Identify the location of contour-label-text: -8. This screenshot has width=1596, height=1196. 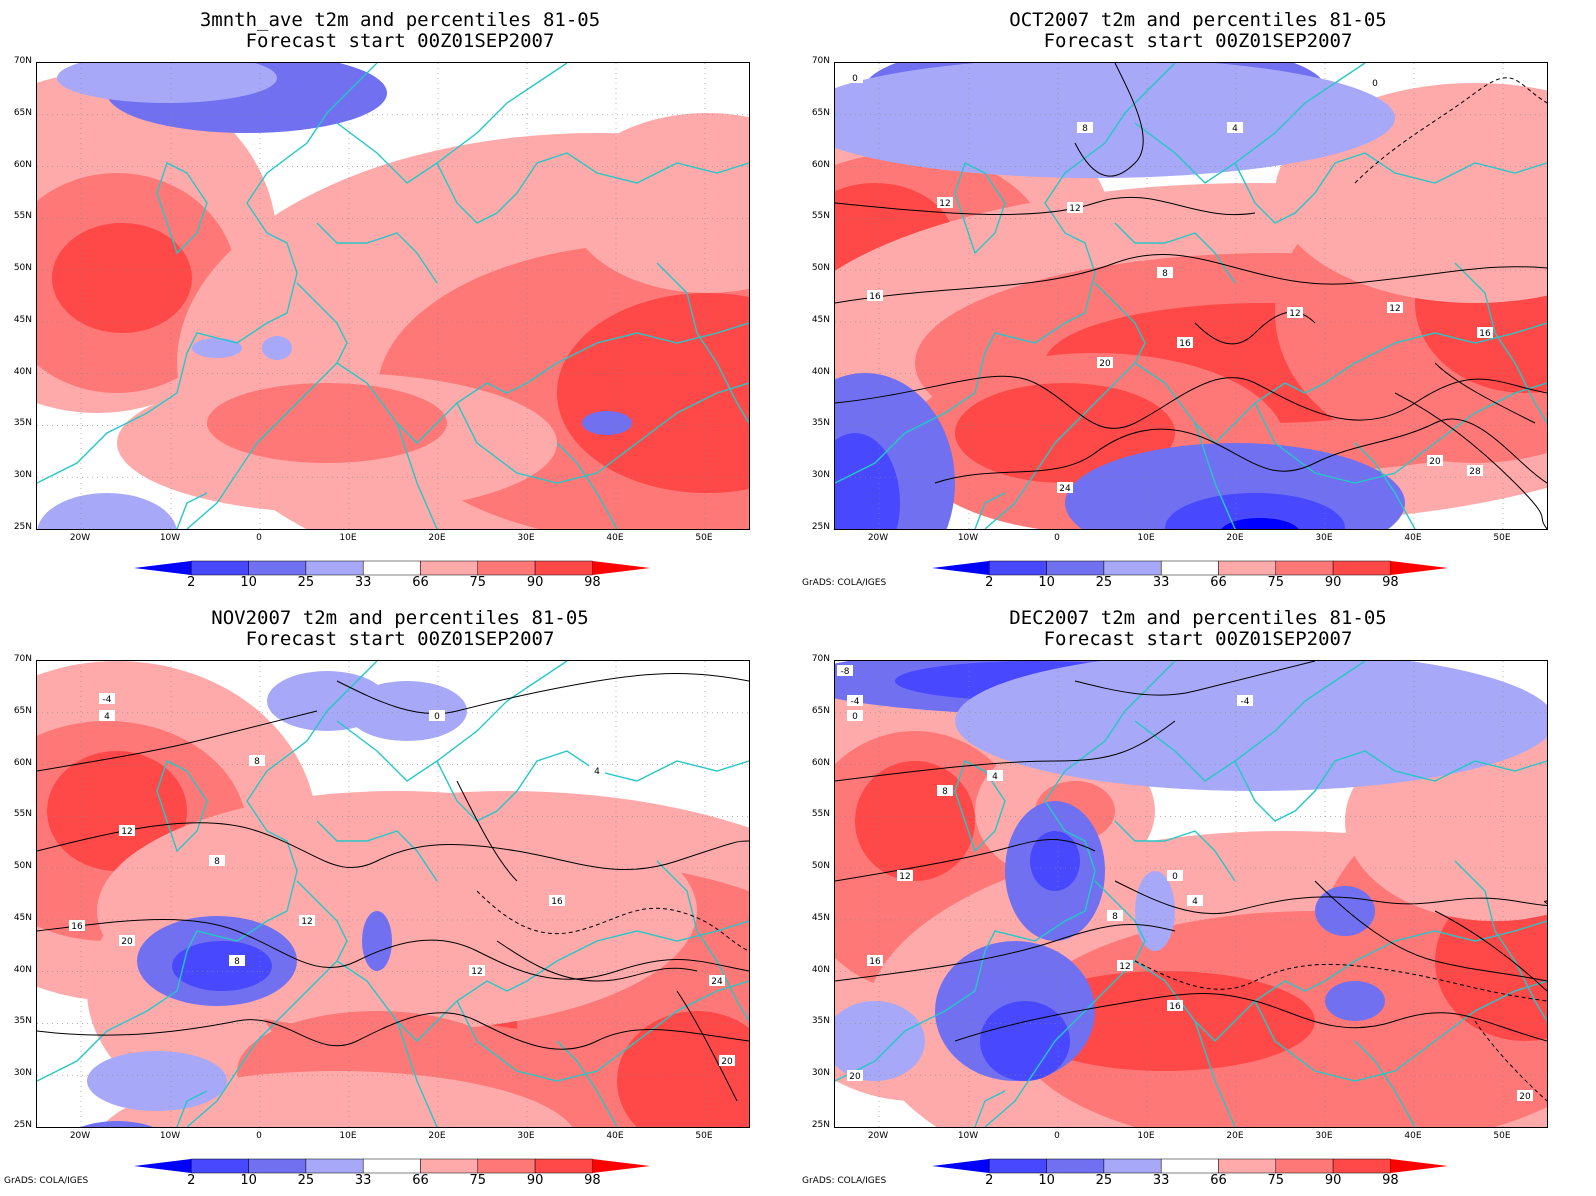
(845, 672).